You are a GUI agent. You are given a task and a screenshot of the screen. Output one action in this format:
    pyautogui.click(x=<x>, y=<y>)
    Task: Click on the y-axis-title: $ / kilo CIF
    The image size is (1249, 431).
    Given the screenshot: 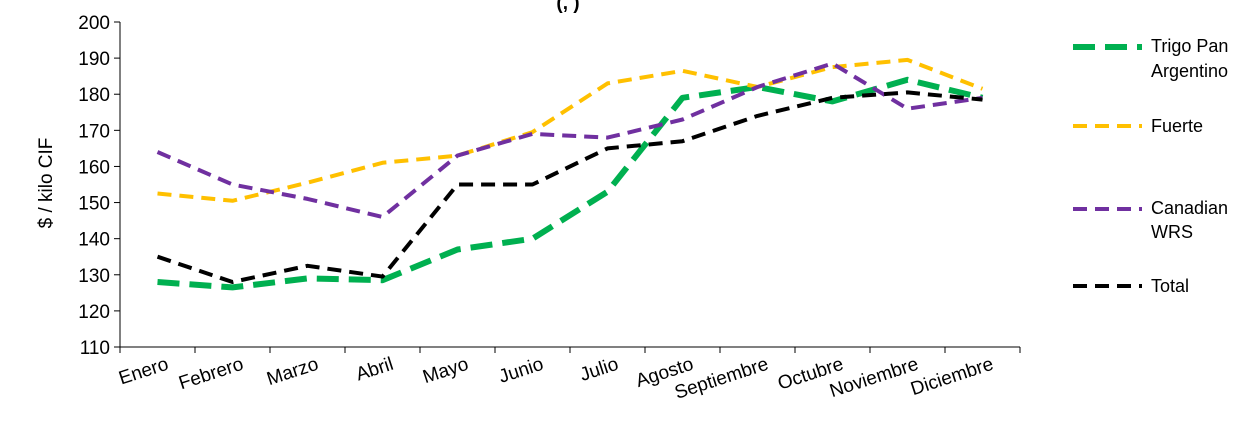 What is the action you would take?
    pyautogui.click(x=46, y=183)
    